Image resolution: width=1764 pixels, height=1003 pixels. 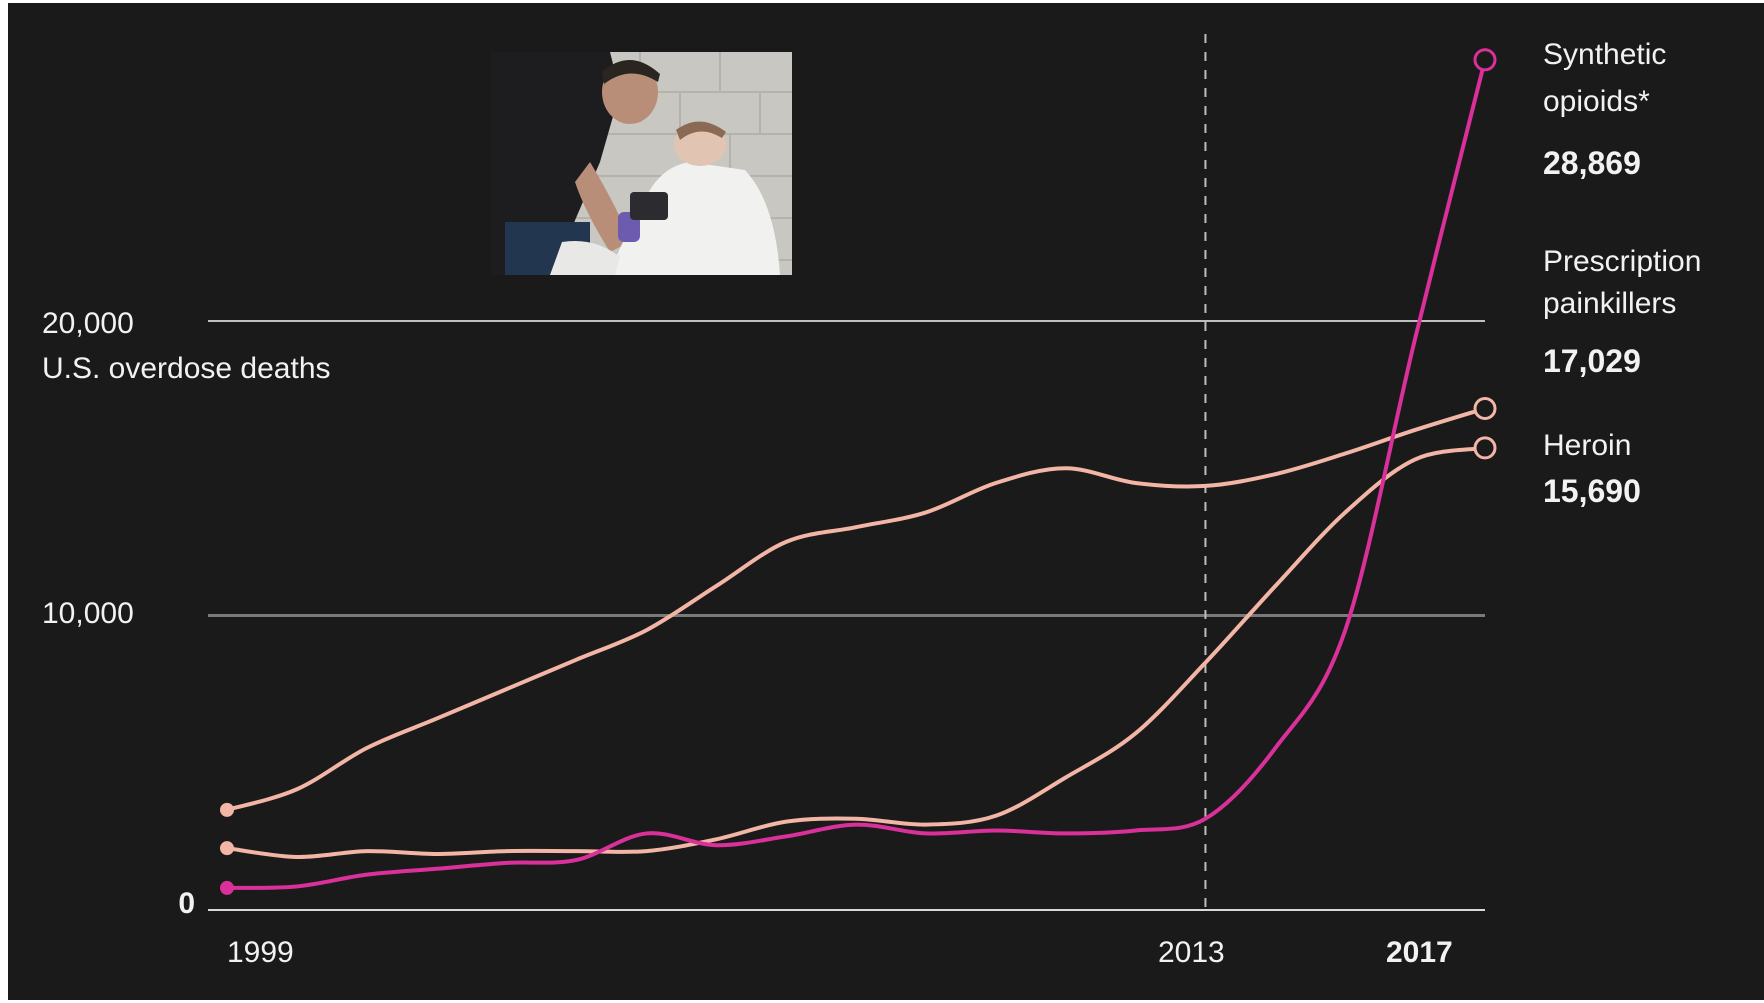 I want to click on synthetic-opioids-label-line-1: Synthetic, so click(x=1604, y=54).